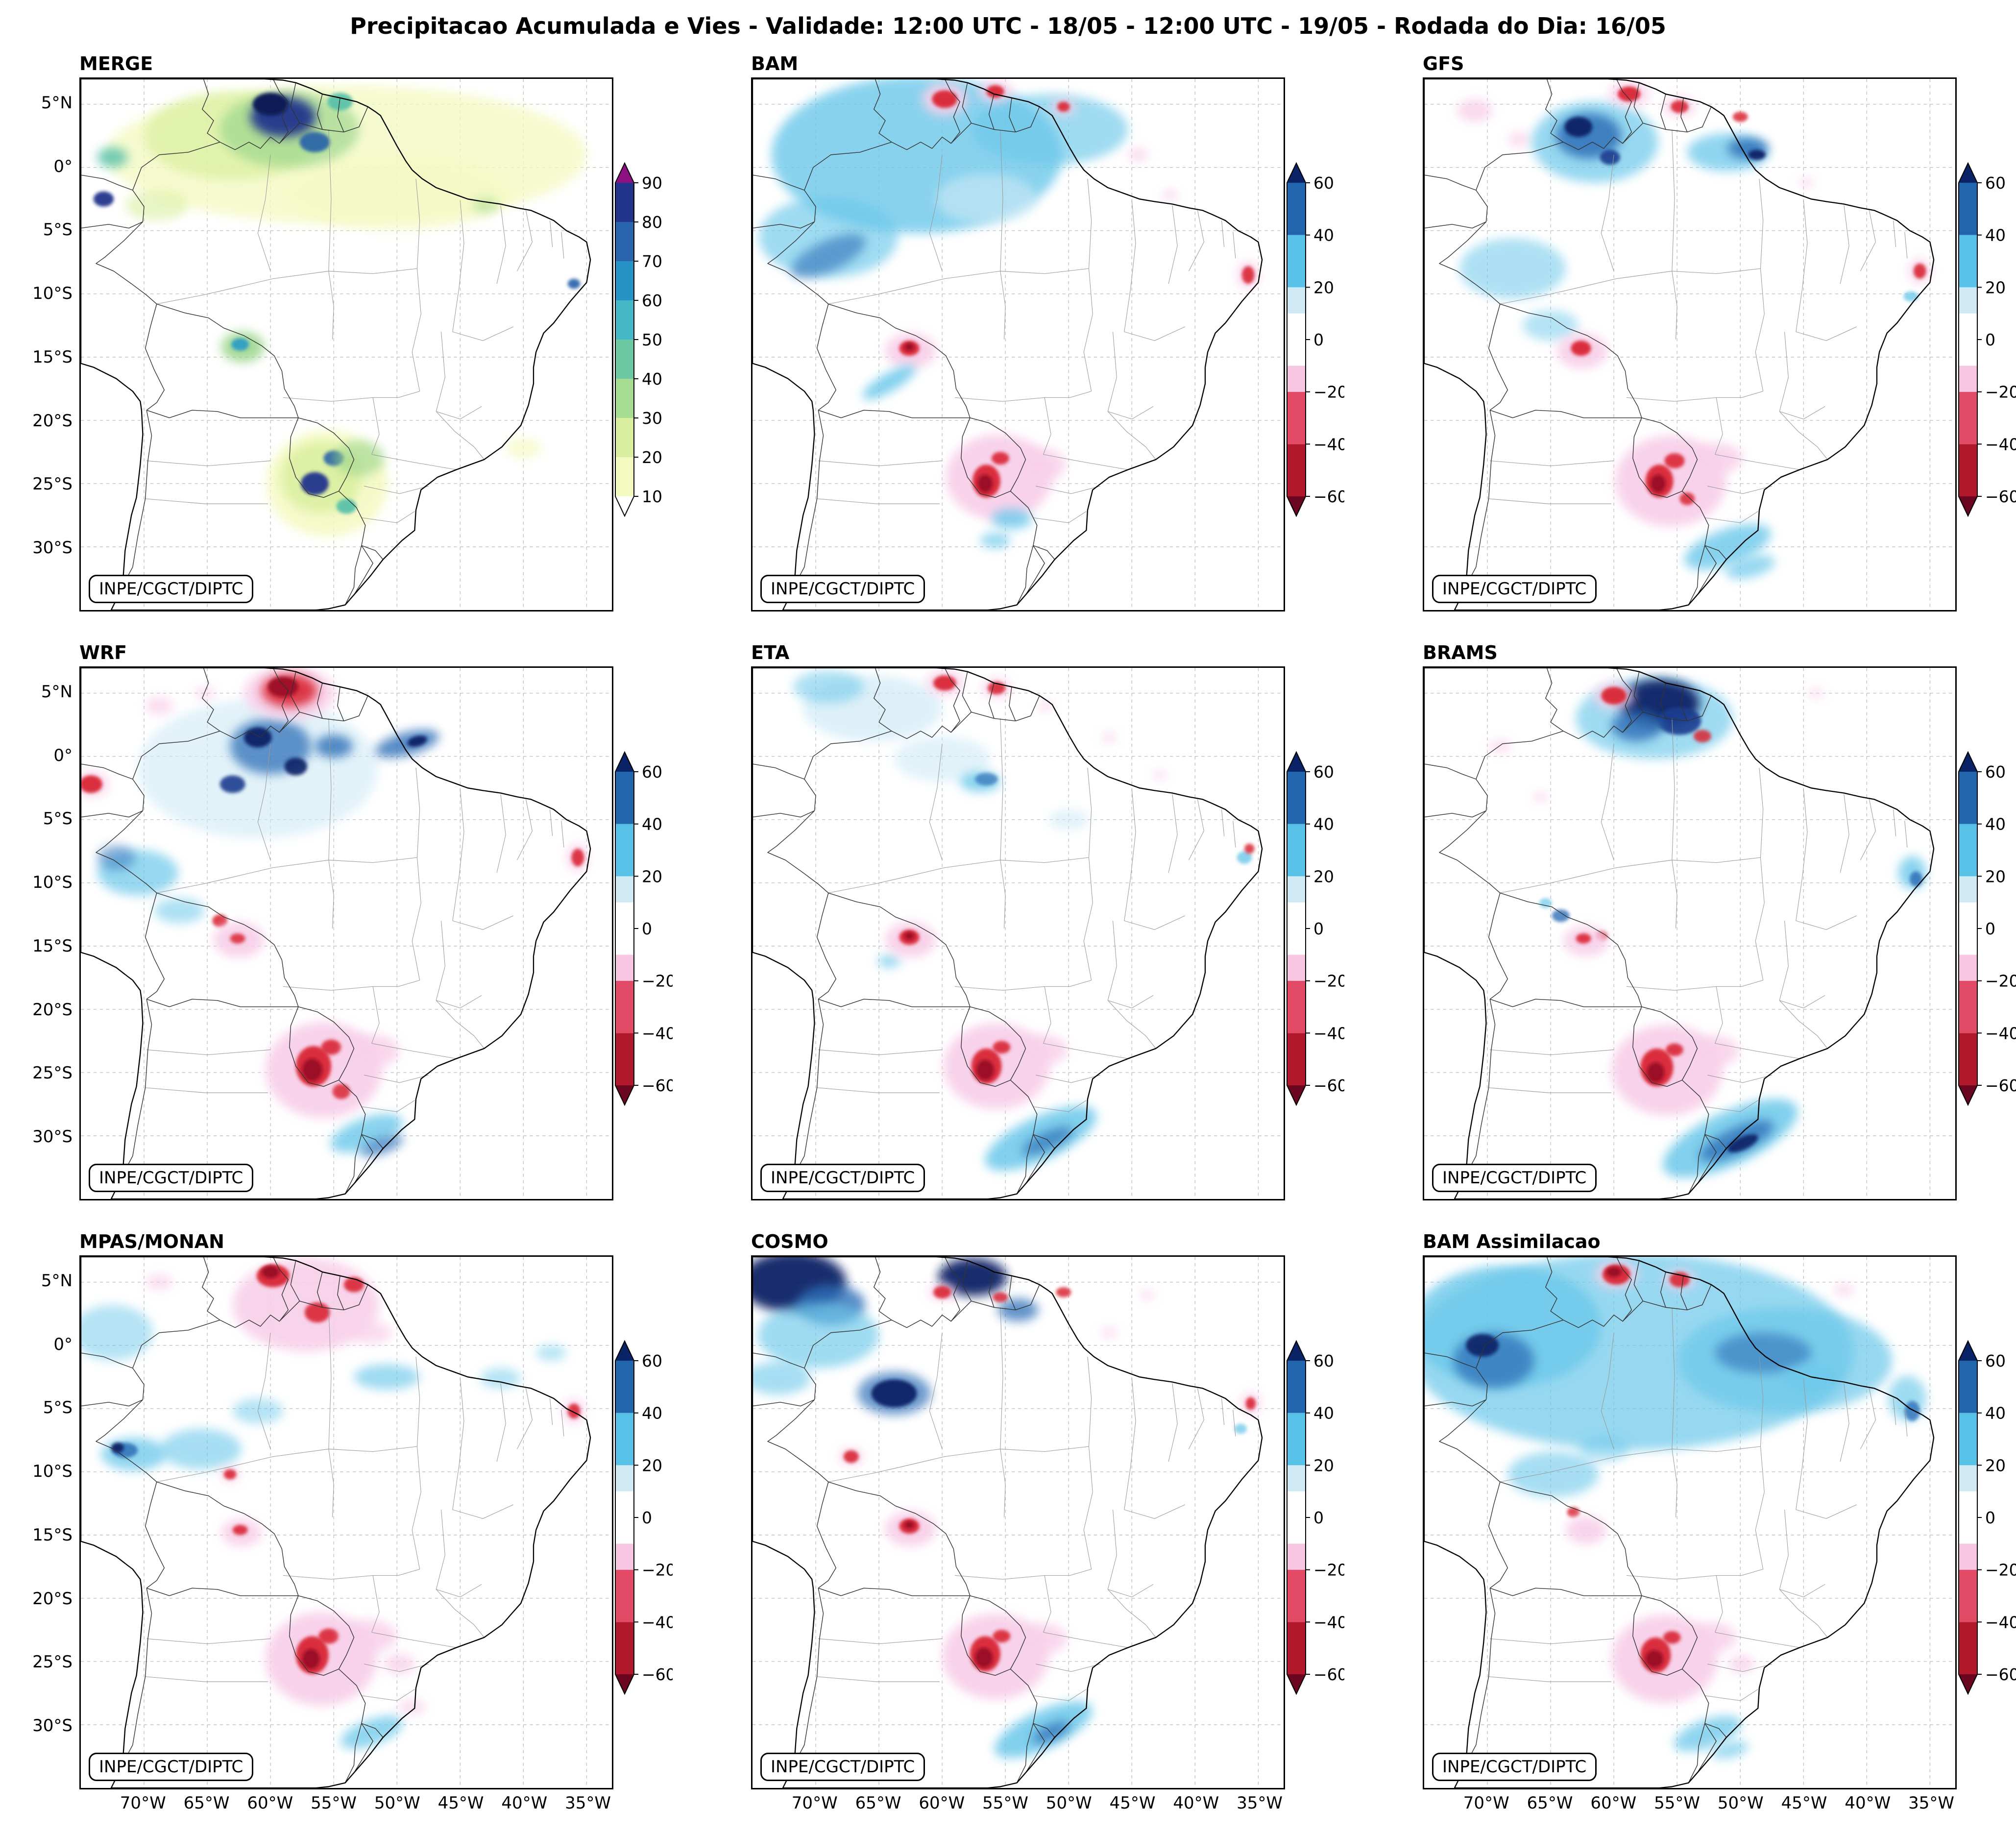  I want to click on panel-title: BAM Assimilacao, so click(1512, 1241).